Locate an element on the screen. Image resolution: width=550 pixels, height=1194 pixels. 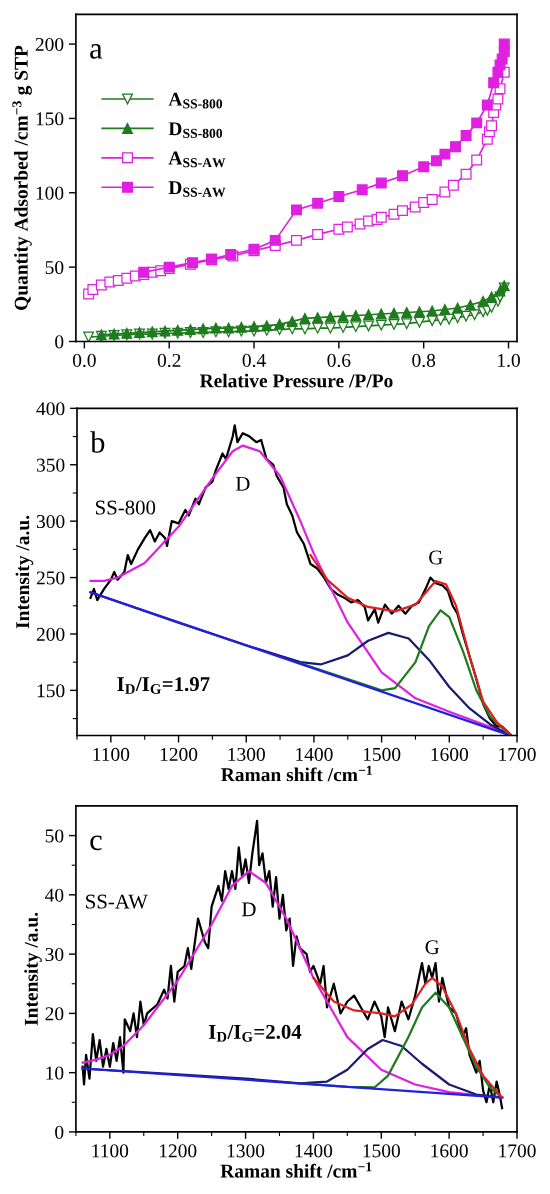
x-tick-label: 0.0 is located at coordinates (84, 360).